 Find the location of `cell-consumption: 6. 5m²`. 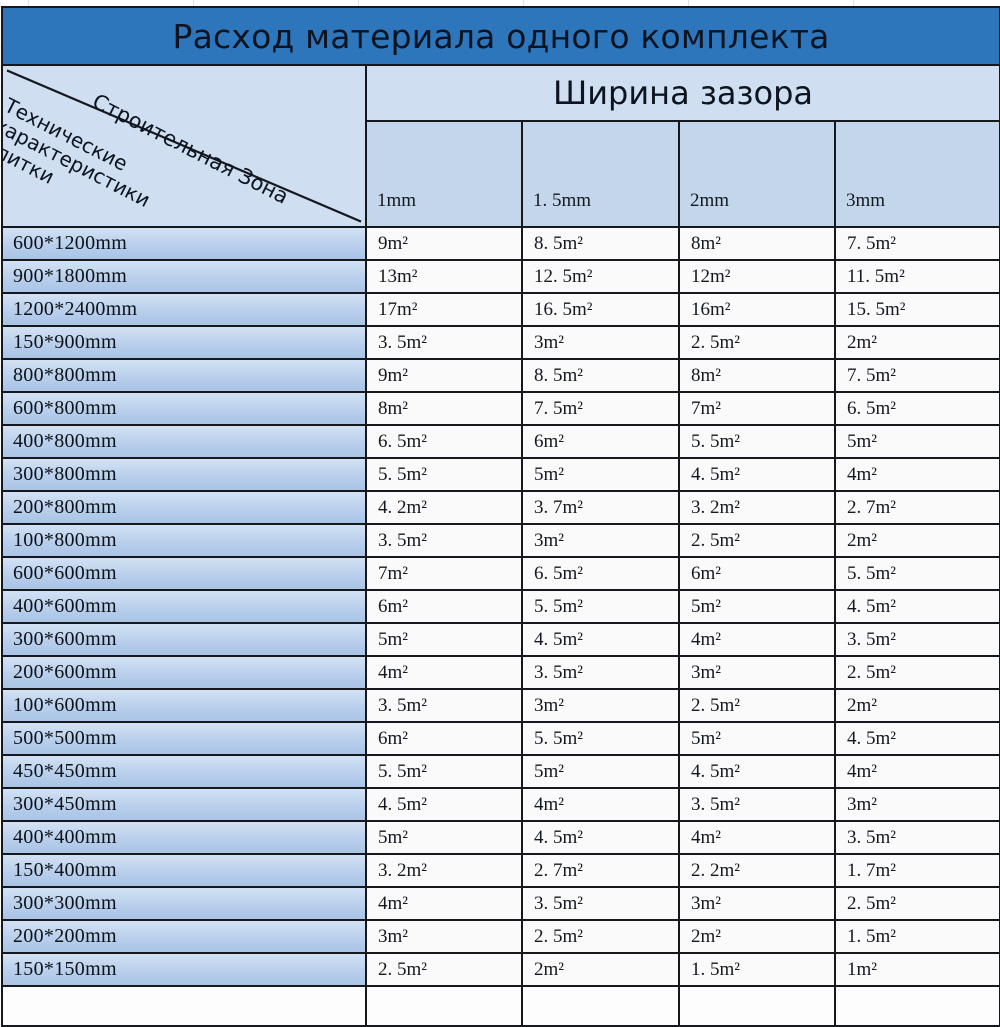

cell-consumption: 6. 5m² is located at coordinates (600, 573).